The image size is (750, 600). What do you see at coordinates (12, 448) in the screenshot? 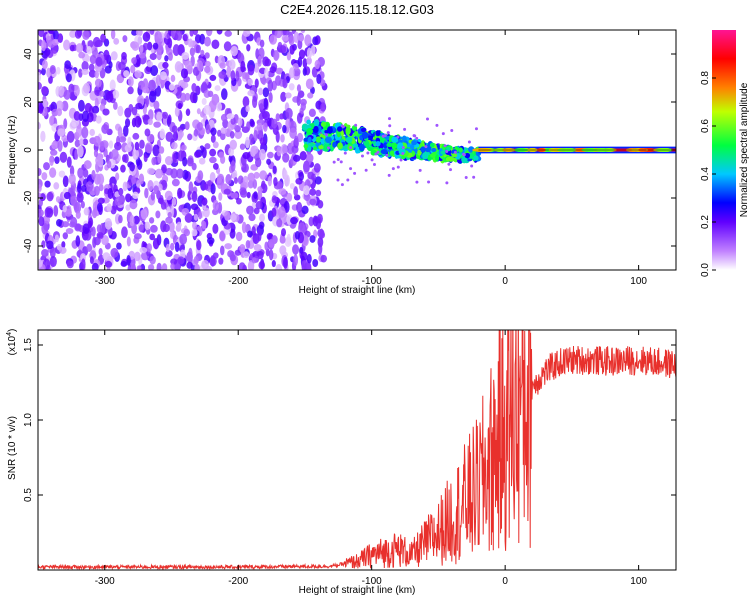
I see `snr-y-label: SNR (10 * v/v)` at bounding box center [12, 448].